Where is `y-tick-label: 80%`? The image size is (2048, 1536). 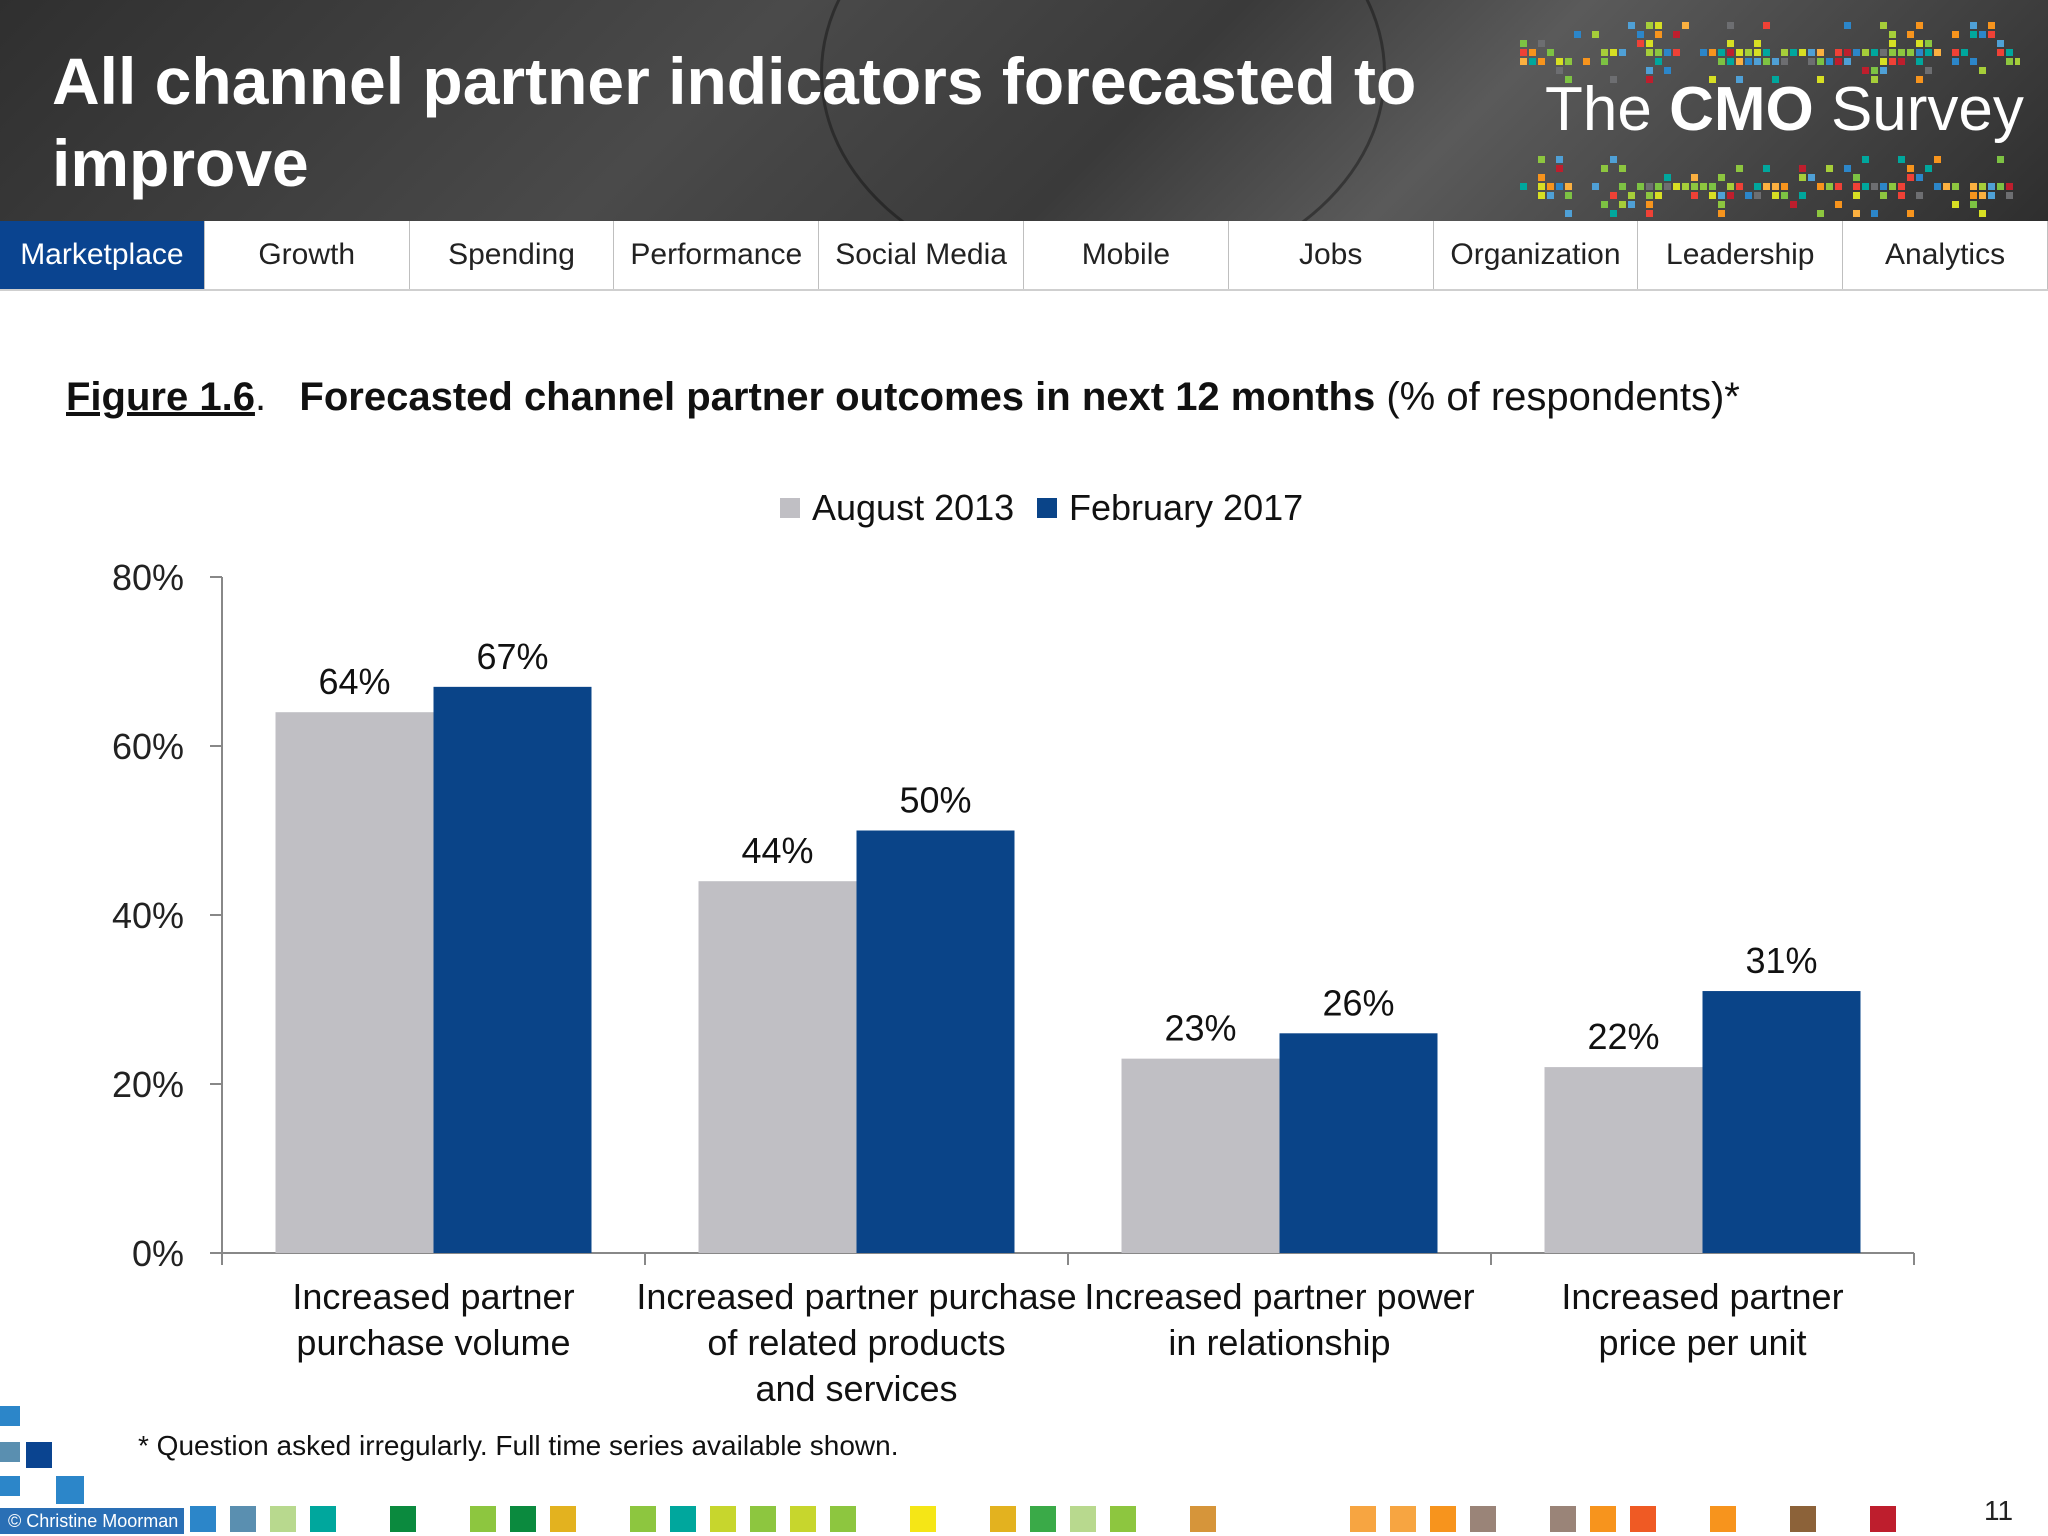
y-tick-label: 80% is located at coordinates (148, 577).